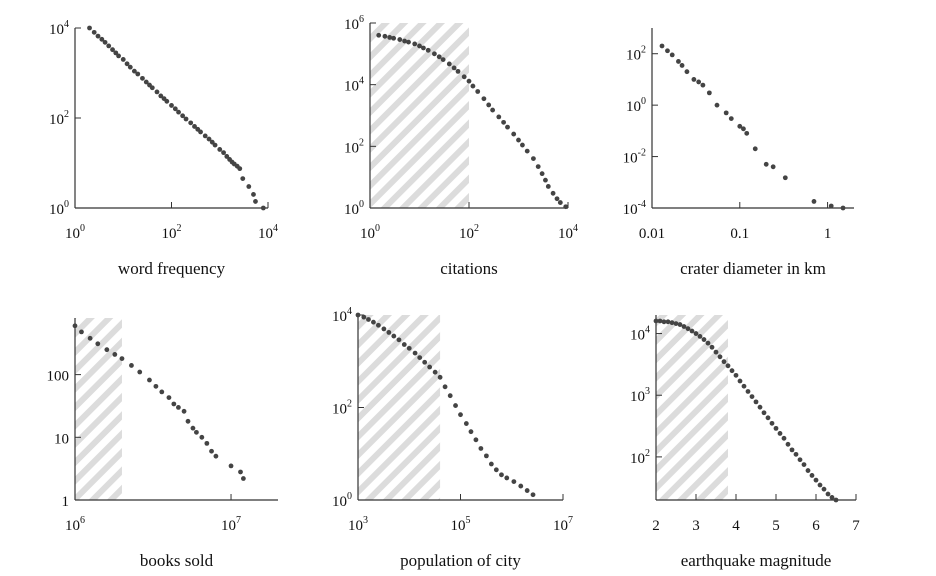 This screenshot has width=936, height=576. What do you see at coordinates (816, 526) in the screenshot?
I see `x-tick-label: 6` at bounding box center [816, 526].